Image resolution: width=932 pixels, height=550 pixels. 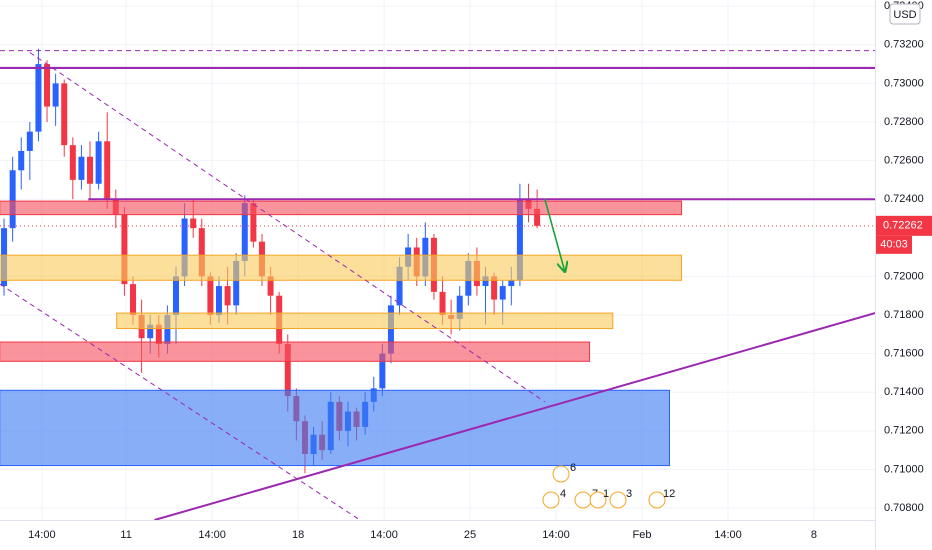 I want to click on event-count: 12, so click(x=669, y=494).